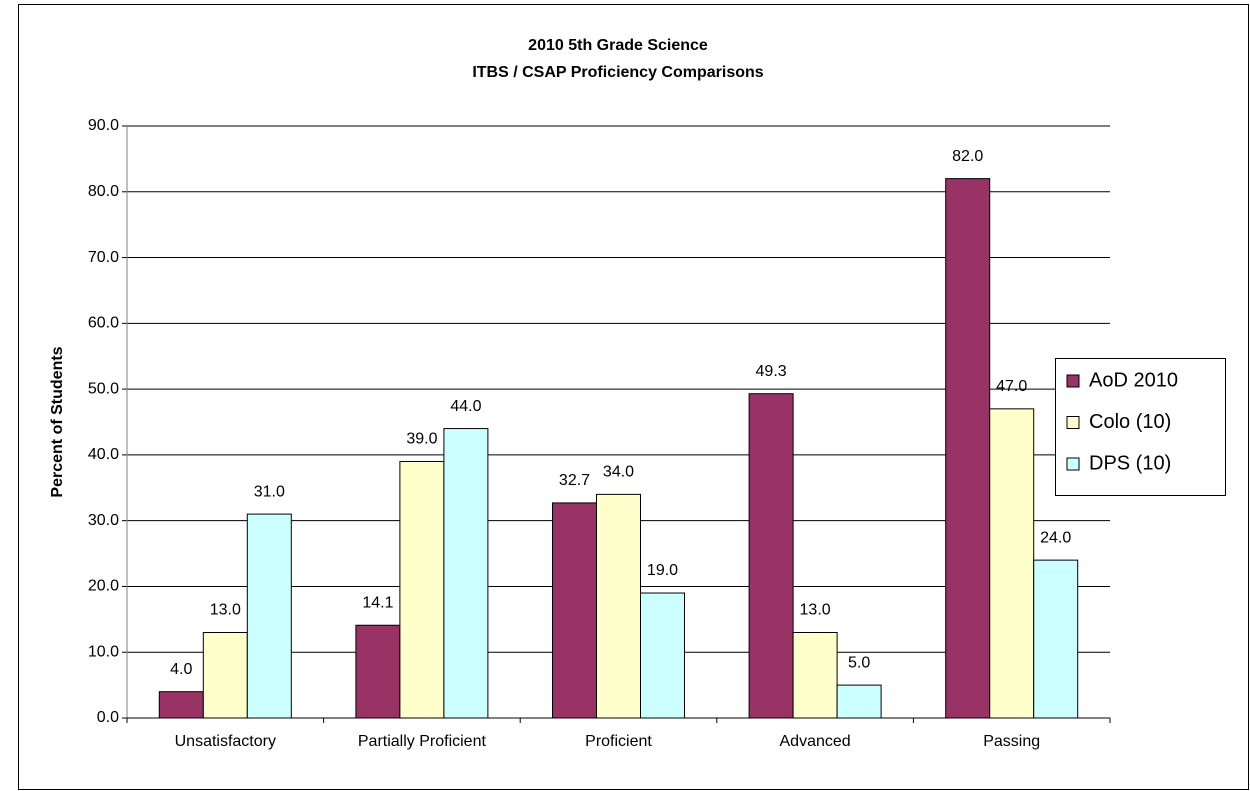 This screenshot has height=791, width=1250. I want to click on y-tick-label: 10.0, so click(103, 651).